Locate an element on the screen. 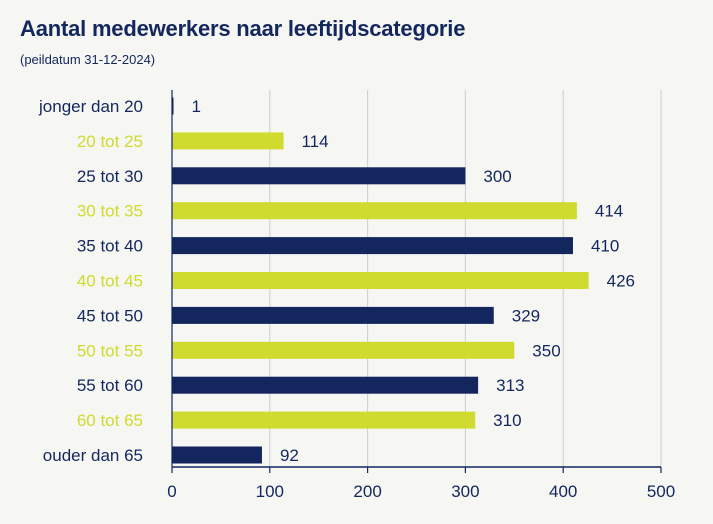 This screenshot has height=524, width=713. category-label: jonger dan 20 is located at coordinates (90, 106).